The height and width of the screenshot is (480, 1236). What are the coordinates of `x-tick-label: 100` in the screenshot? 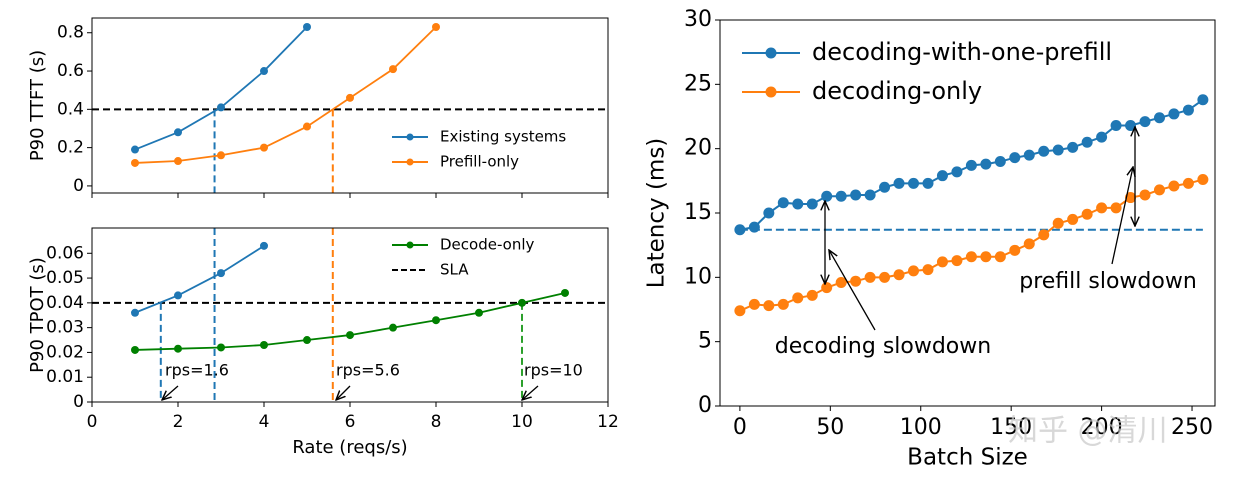 It's located at (921, 427).